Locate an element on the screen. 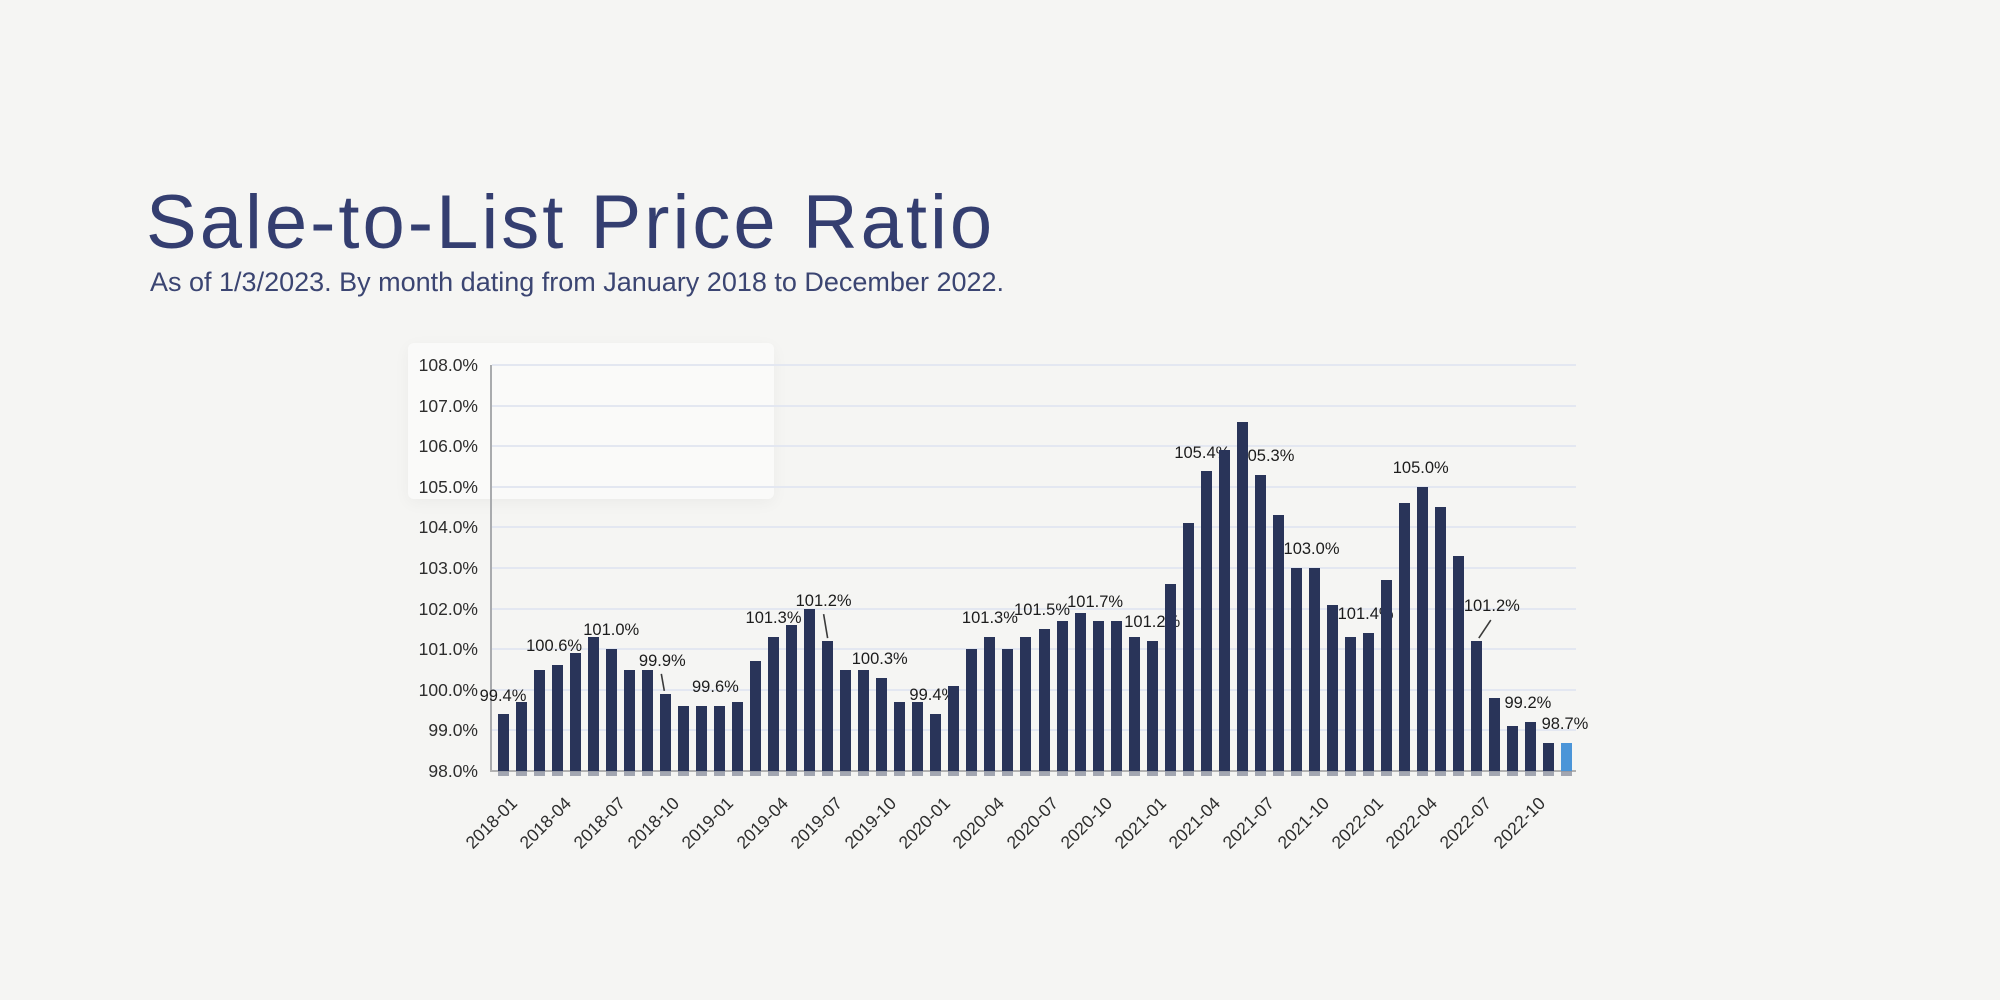 This screenshot has height=1000, width=2000. x-tick-label: 2019-04 is located at coordinates (762, 823).